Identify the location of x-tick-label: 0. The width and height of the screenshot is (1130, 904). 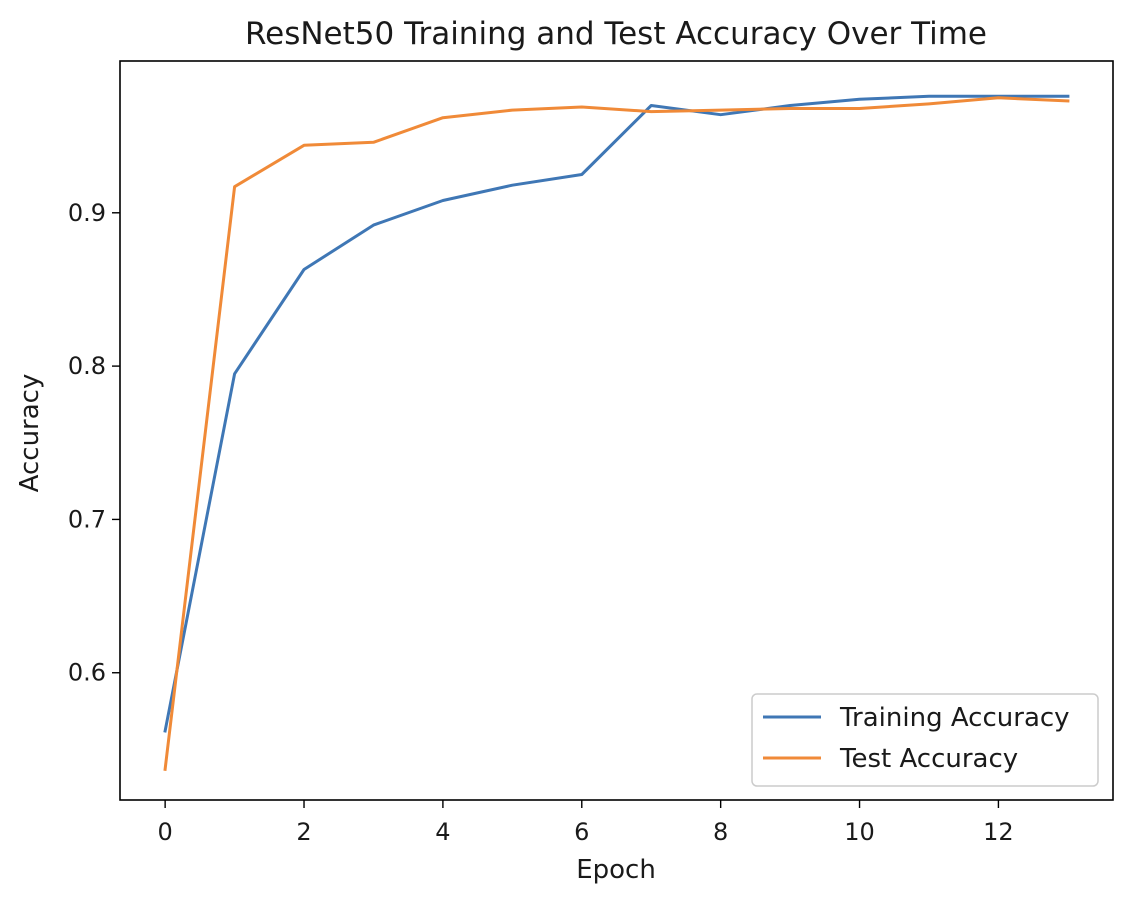
(164, 832).